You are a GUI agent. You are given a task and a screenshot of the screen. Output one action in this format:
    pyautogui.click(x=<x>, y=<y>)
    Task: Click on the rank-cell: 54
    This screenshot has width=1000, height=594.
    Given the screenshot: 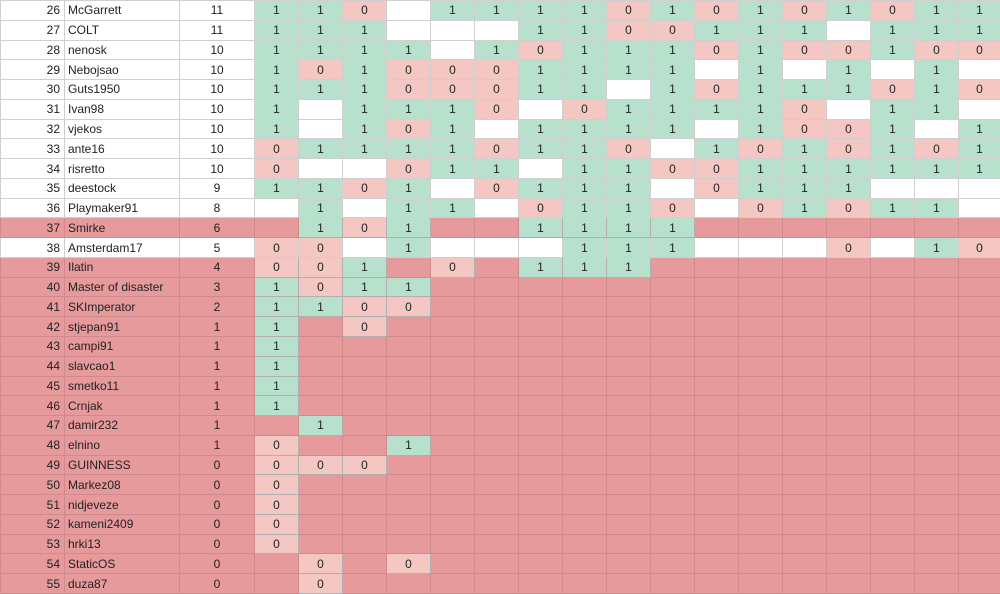 What is the action you would take?
    pyautogui.click(x=33, y=564)
    